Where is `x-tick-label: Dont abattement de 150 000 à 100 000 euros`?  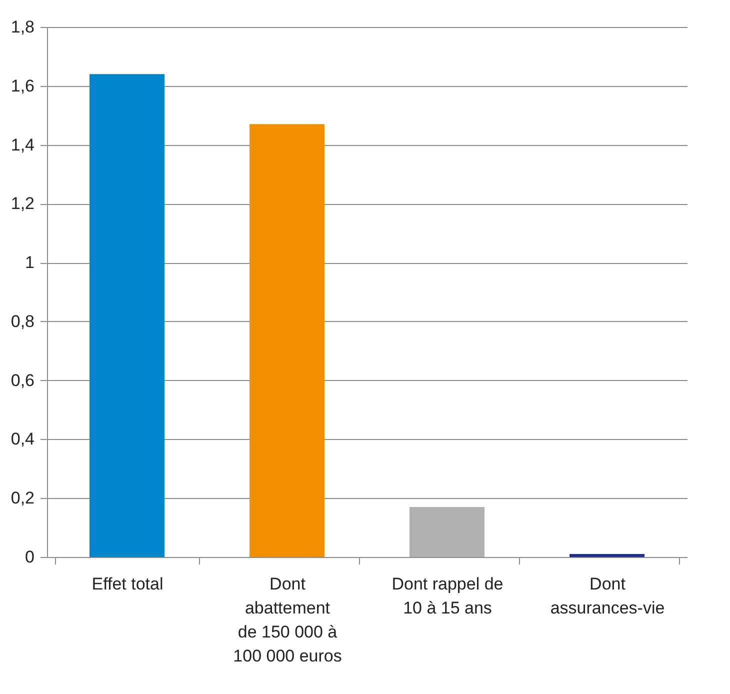 x-tick-label: Dont abattement de 150 000 à 100 000 euros is located at coordinates (287, 620).